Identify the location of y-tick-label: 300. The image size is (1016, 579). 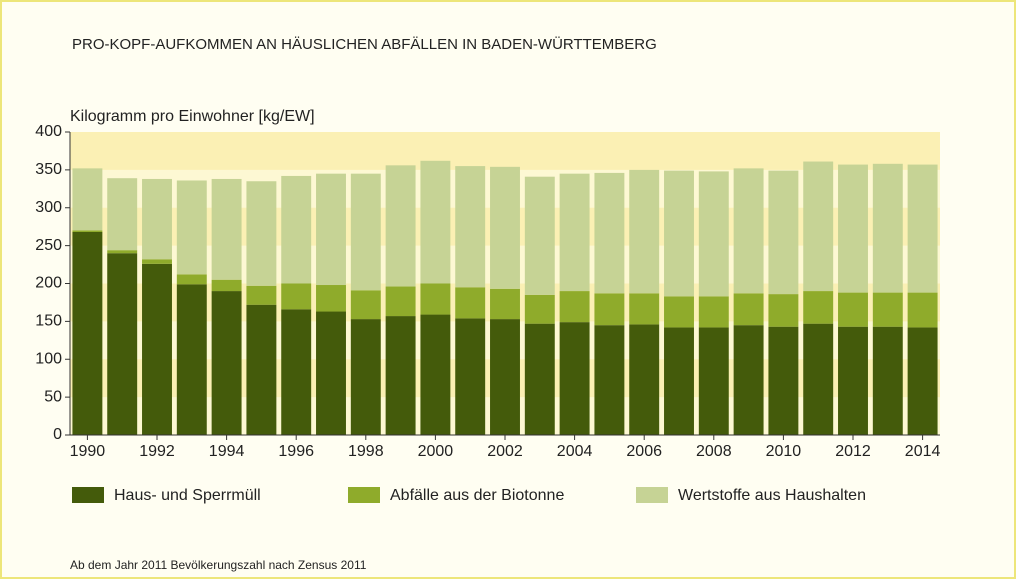
(48, 207).